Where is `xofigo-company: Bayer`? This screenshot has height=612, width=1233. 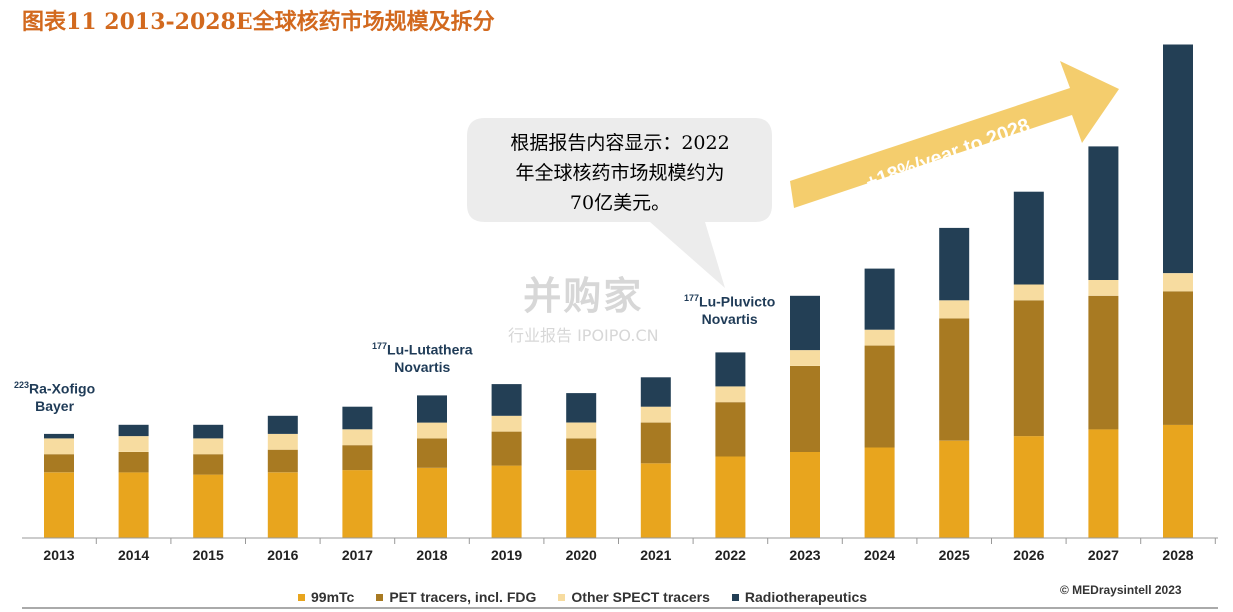
xofigo-company: Bayer is located at coordinates (55, 405).